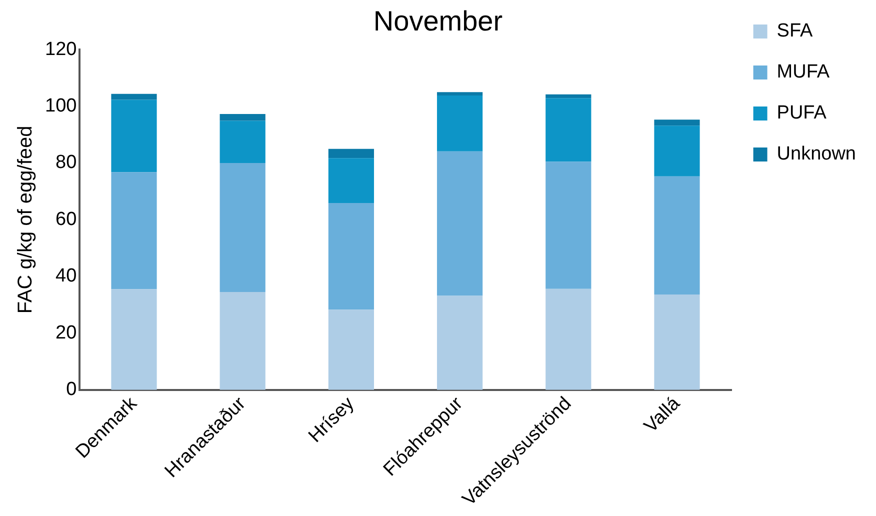 The image size is (876, 516). Describe the element at coordinates (71, 389) in the screenshot. I see `y-tick-label: 0` at that location.